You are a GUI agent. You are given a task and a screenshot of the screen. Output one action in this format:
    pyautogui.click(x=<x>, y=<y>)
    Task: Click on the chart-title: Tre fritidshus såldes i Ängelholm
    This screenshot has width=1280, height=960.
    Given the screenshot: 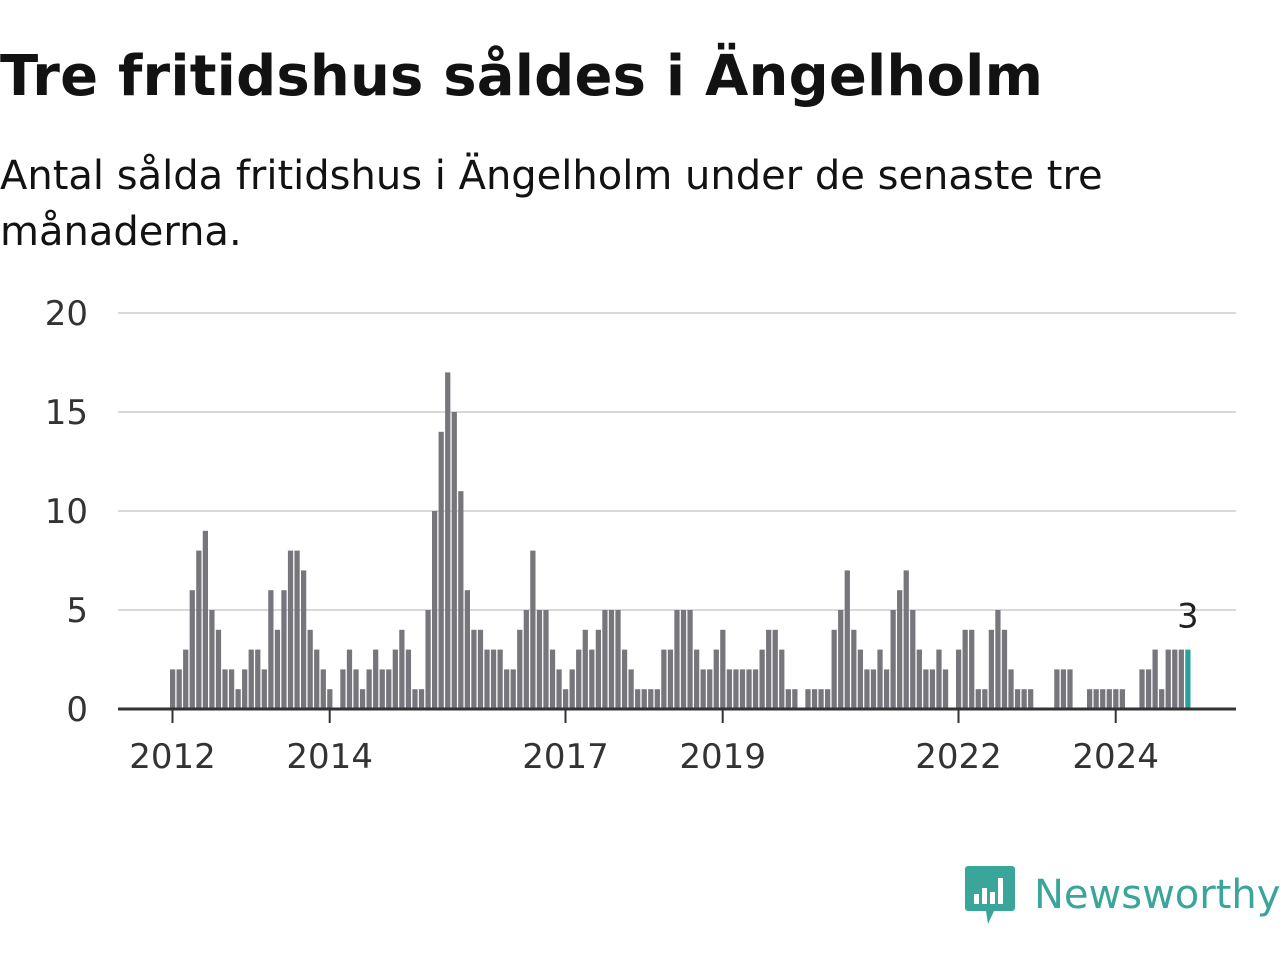 What is the action you would take?
    pyautogui.click(x=522, y=76)
    